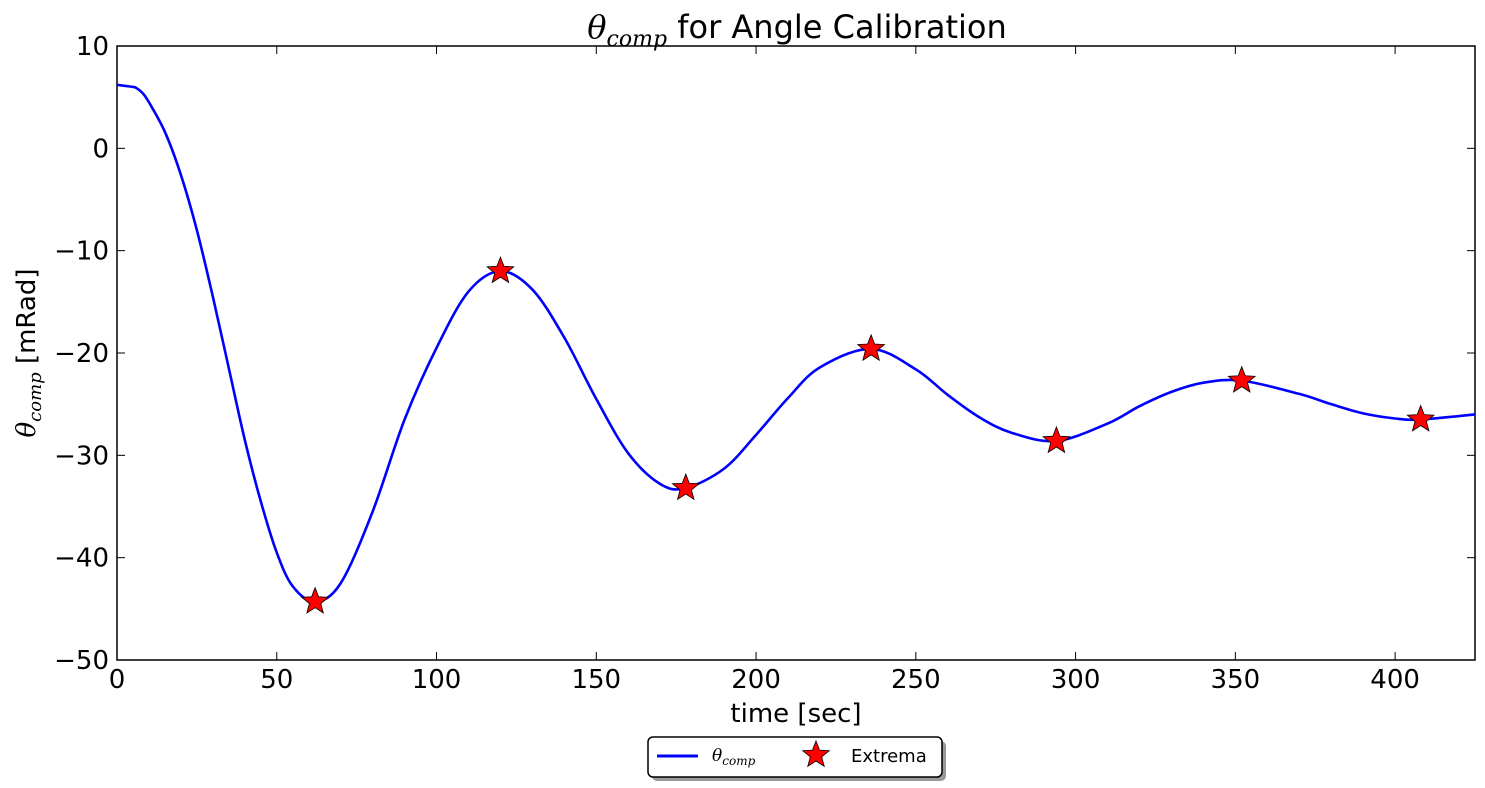 The height and width of the screenshot is (788, 1485). I want to click on y-tick-label: −40, so click(81, 559).